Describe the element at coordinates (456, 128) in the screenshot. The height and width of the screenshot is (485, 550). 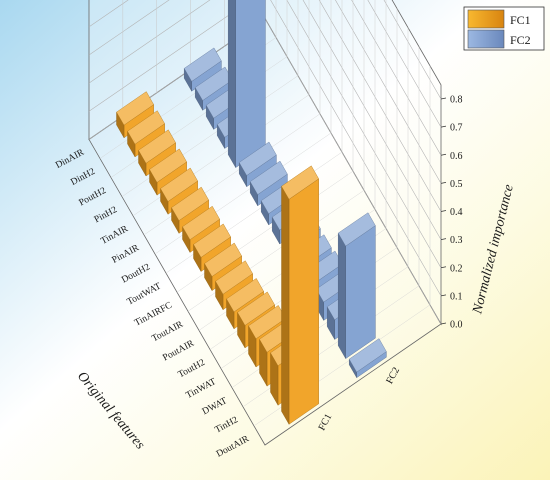
I see `z-tick-label: 0.7` at that location.